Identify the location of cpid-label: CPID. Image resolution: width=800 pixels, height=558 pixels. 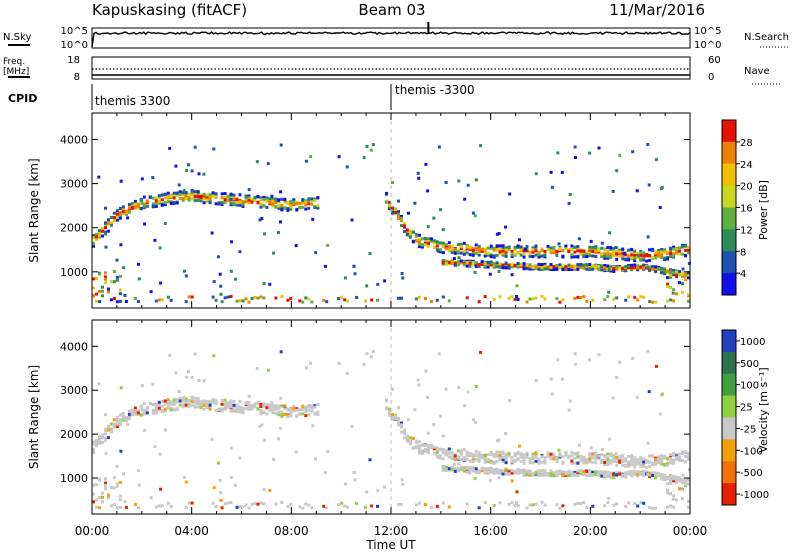
(22, 98).